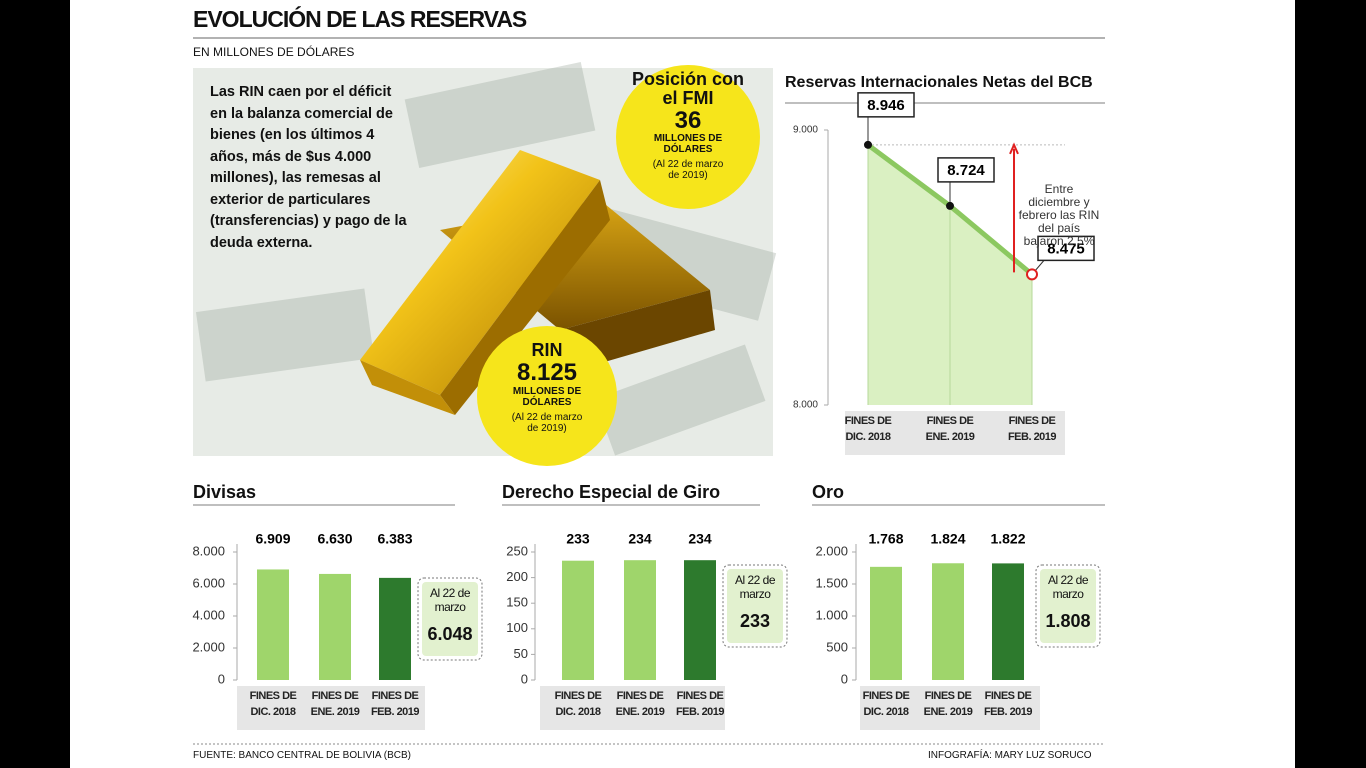  I want to click on y-tick-label: 150, so click(517, 602).